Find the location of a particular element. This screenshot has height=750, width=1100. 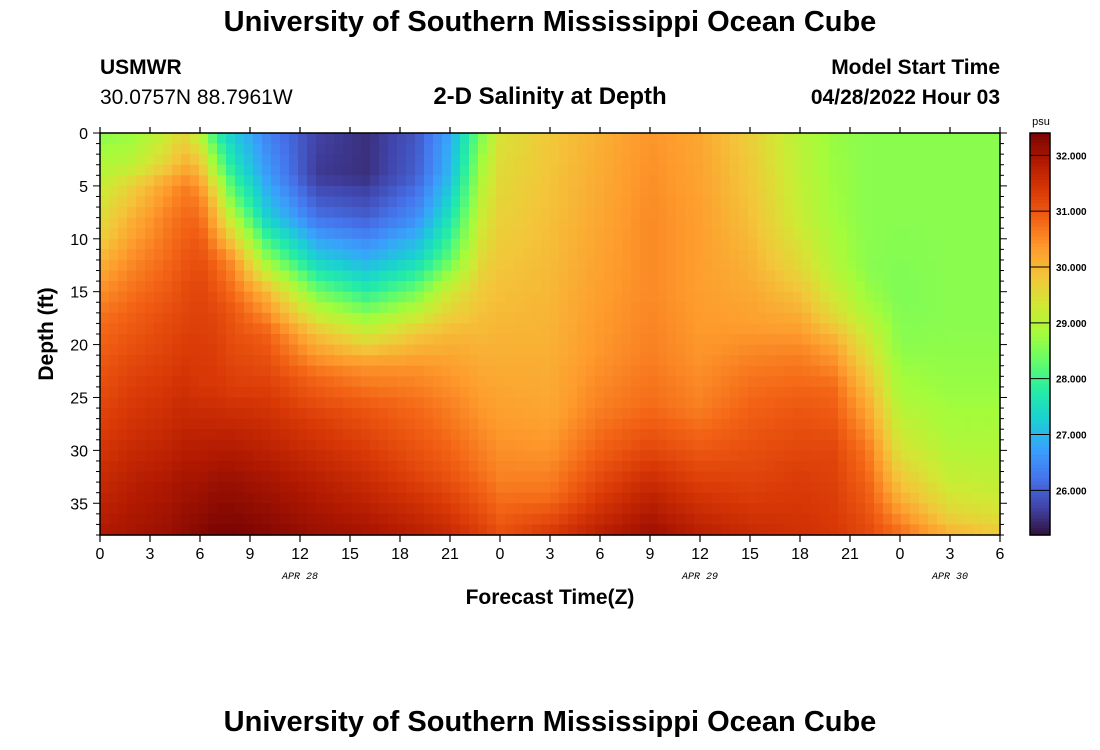

y-tick-label: 25 is located at coordinates (79, 398).